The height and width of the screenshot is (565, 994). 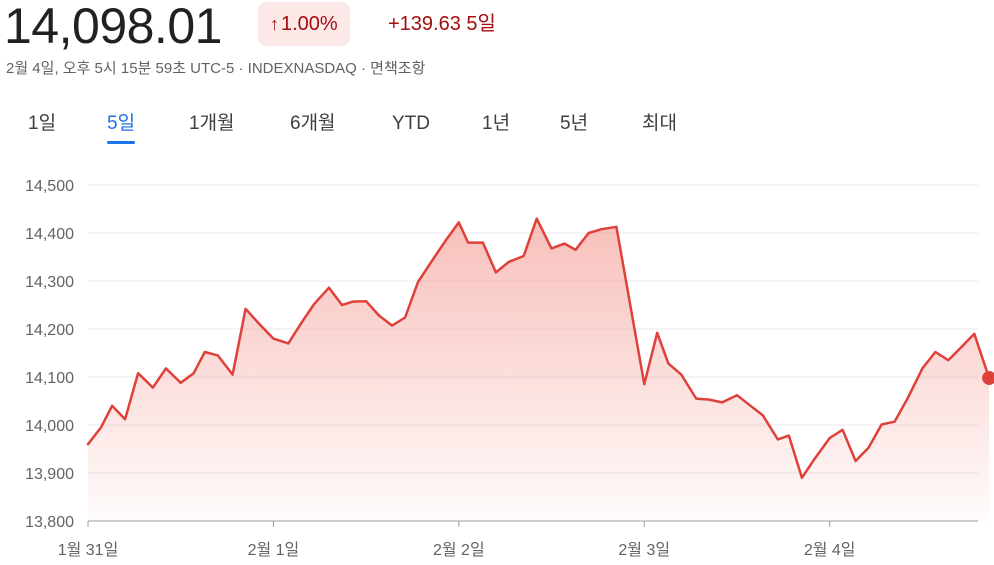 I want to click on tab-1d: 1일, so click(x=42, y=123).